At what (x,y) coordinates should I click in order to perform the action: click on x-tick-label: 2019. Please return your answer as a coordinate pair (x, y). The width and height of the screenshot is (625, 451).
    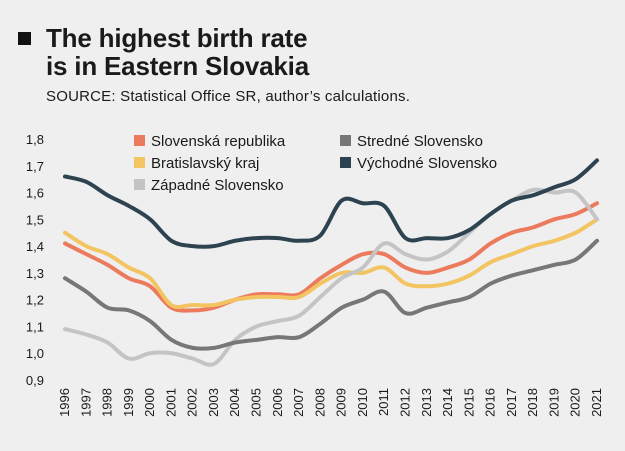
    Looking at the image, I should click on (553, 402).